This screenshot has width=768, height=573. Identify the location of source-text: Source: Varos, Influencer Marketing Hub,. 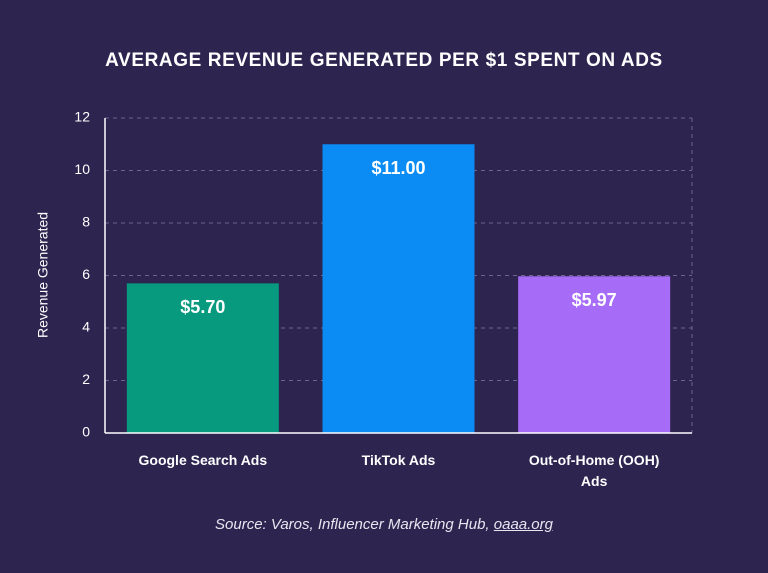
(352, 524).